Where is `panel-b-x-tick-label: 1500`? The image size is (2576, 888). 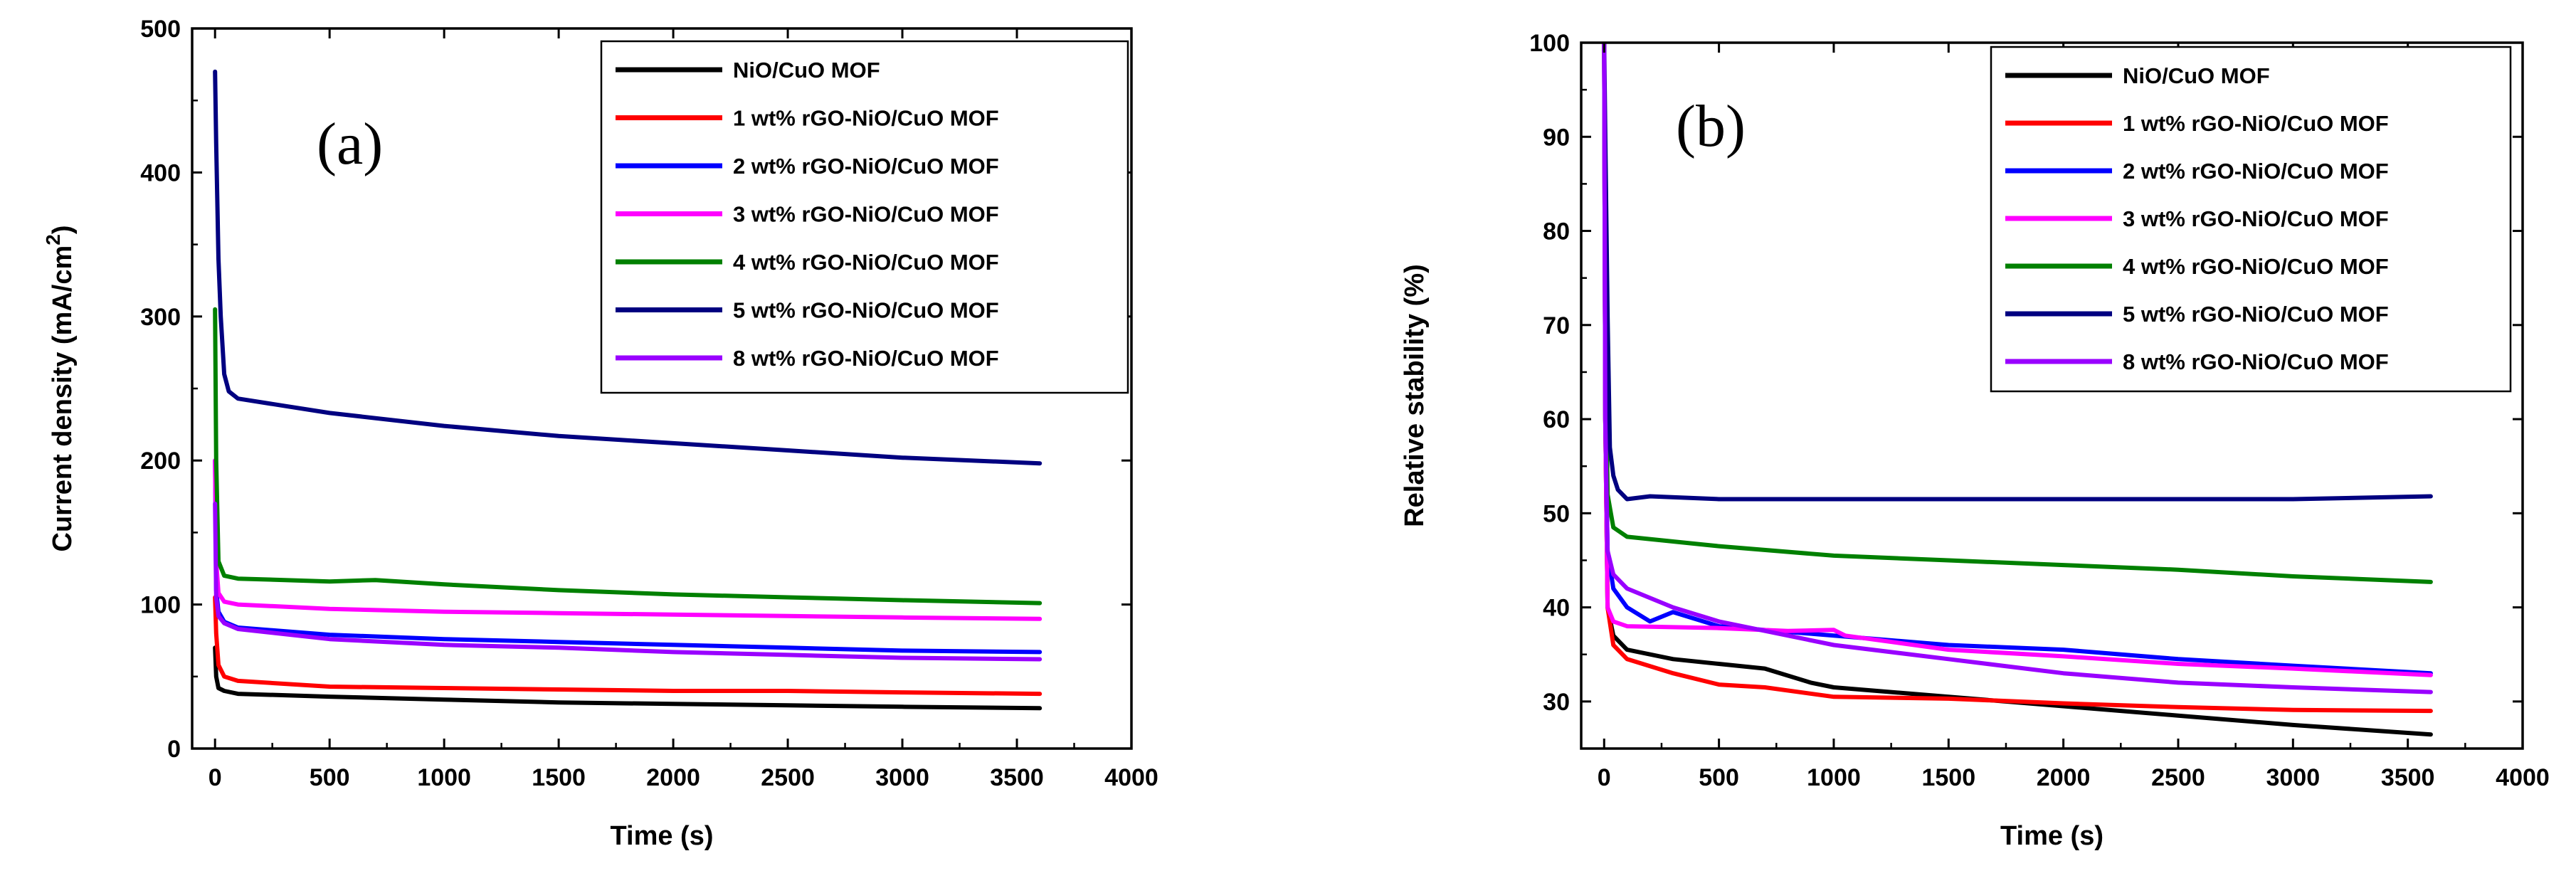
panel-b-x-tick-label: 1500 is located at coordinates (1948, 777).